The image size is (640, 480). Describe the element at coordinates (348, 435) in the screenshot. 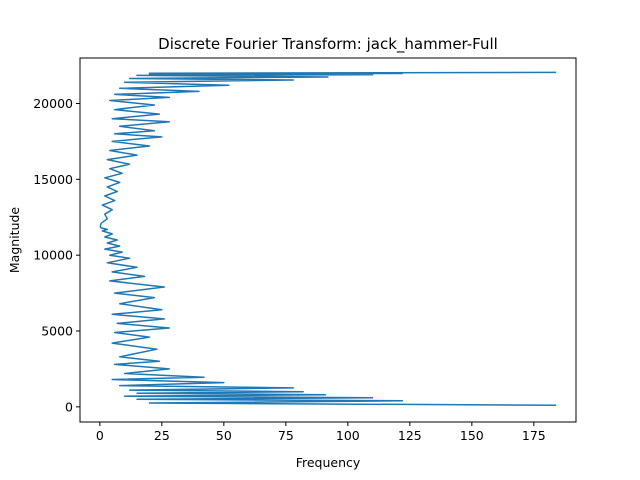

I see `x-tick-label: 100` at that location.